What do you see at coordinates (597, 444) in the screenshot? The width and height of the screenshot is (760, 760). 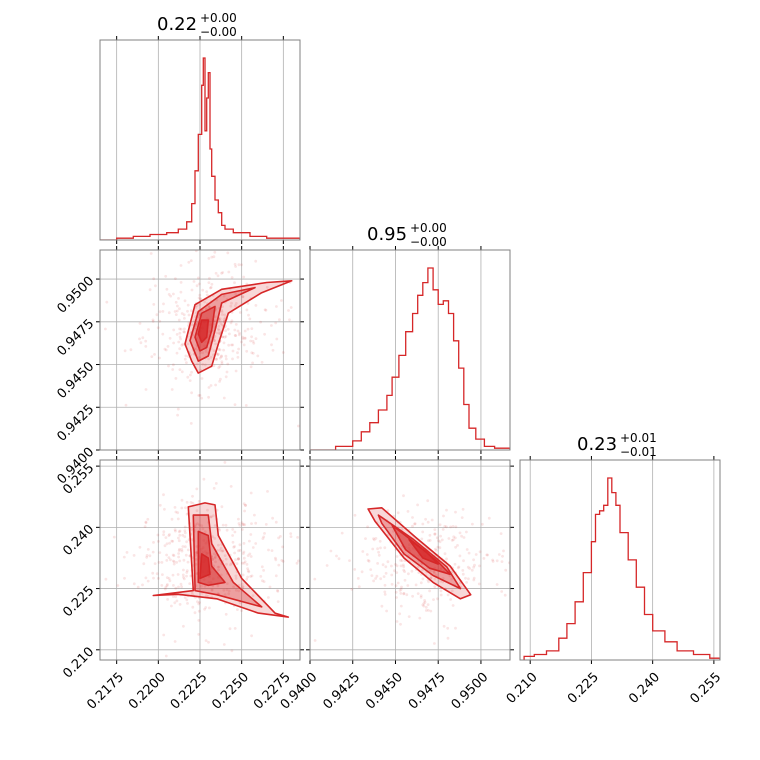 I see `title-p3-median: 0.23` at bounding box center [597, 444].